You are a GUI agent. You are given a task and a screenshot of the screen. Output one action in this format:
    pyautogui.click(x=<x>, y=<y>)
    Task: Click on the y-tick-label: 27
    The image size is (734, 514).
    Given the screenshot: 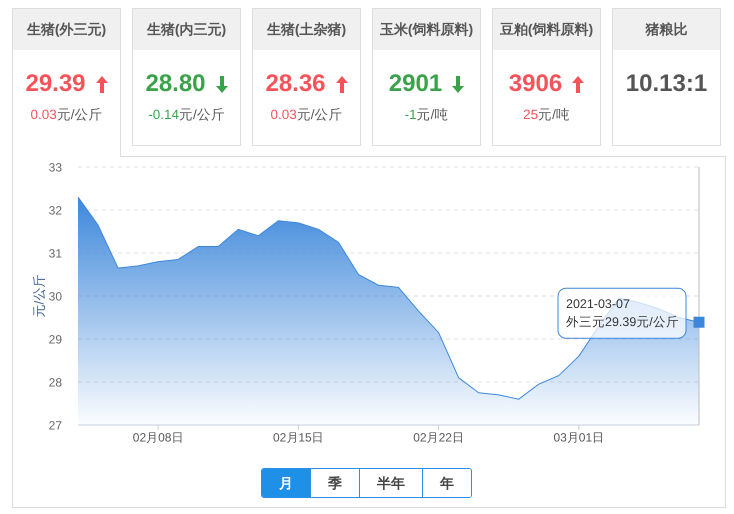 What is the action you would take?
    pyautogui.click(x=55, y=425)
    